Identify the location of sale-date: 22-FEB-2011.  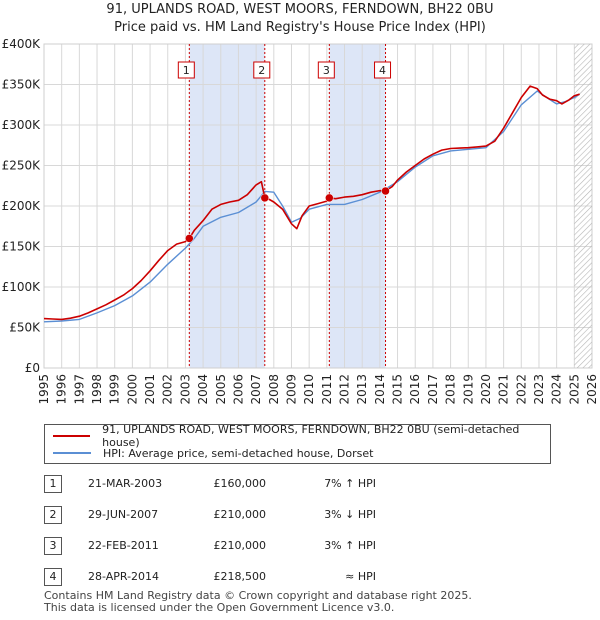
(123, 545).